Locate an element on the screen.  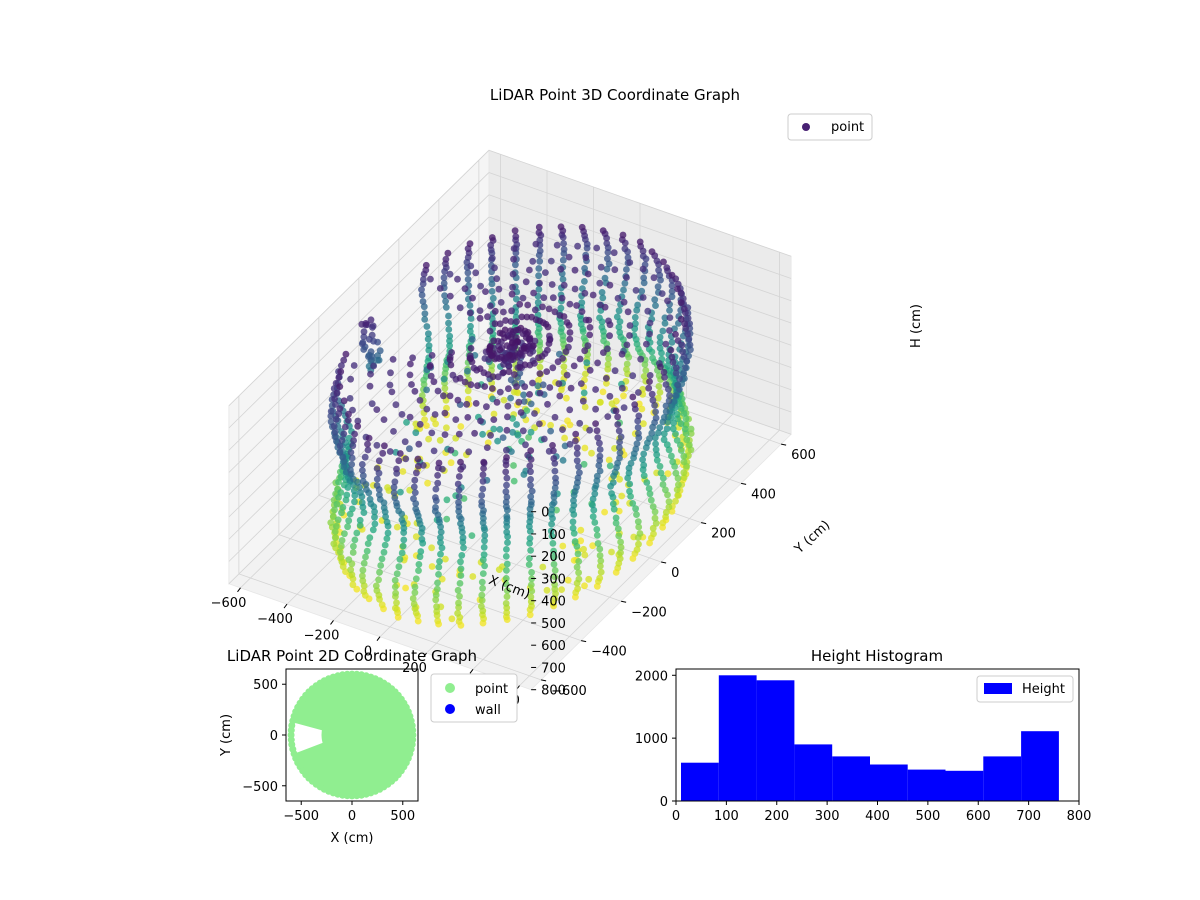
chart-3d-z-label: H (cm) is located at coordinates (916, 326).